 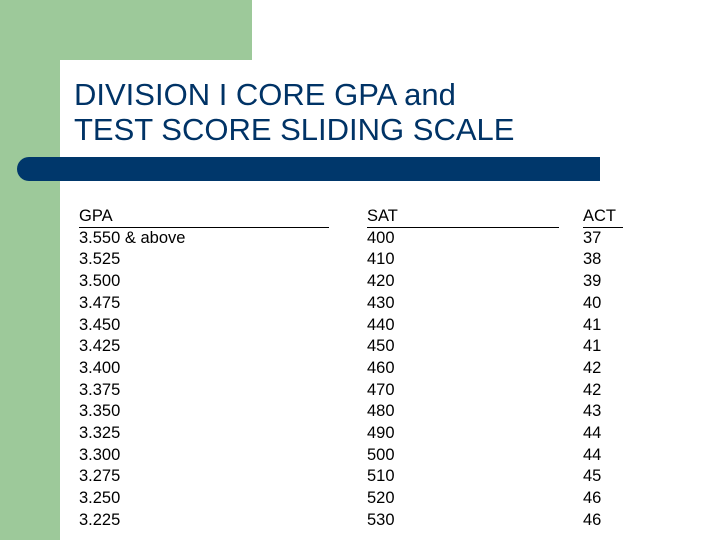 What do you see at coordinates (100, 389) in the screenshot?
I see `gpa-cell: 3.375` at bounding box center [100, 389].